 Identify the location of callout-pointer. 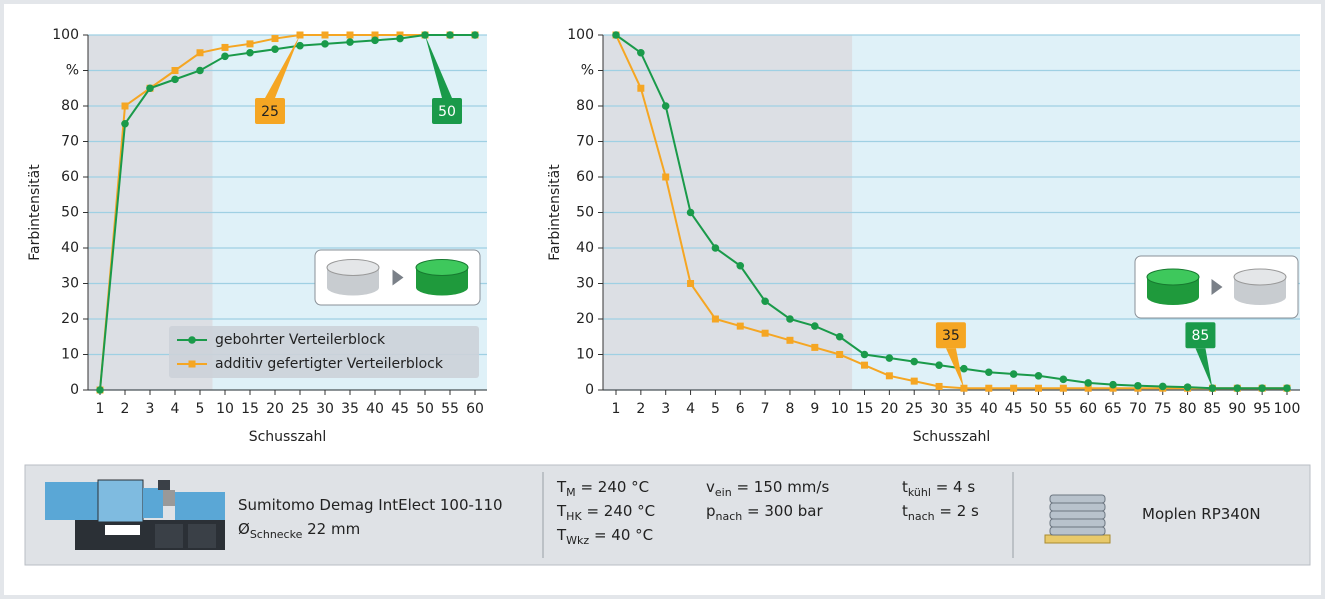
(282, 66).